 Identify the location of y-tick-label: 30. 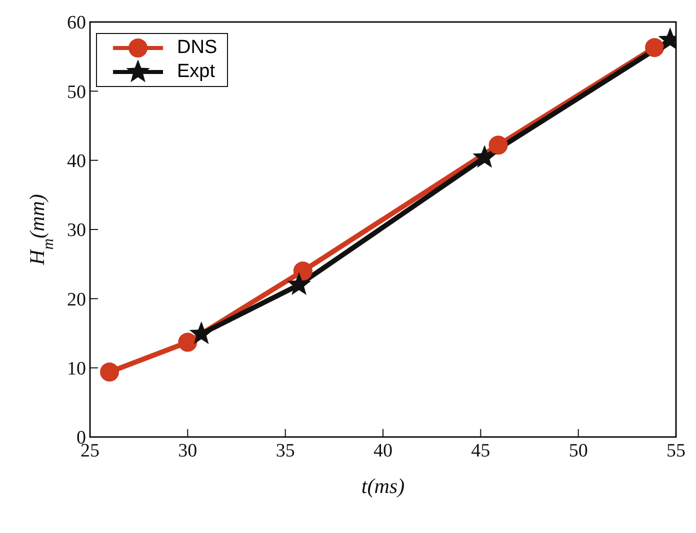
(76, 231).